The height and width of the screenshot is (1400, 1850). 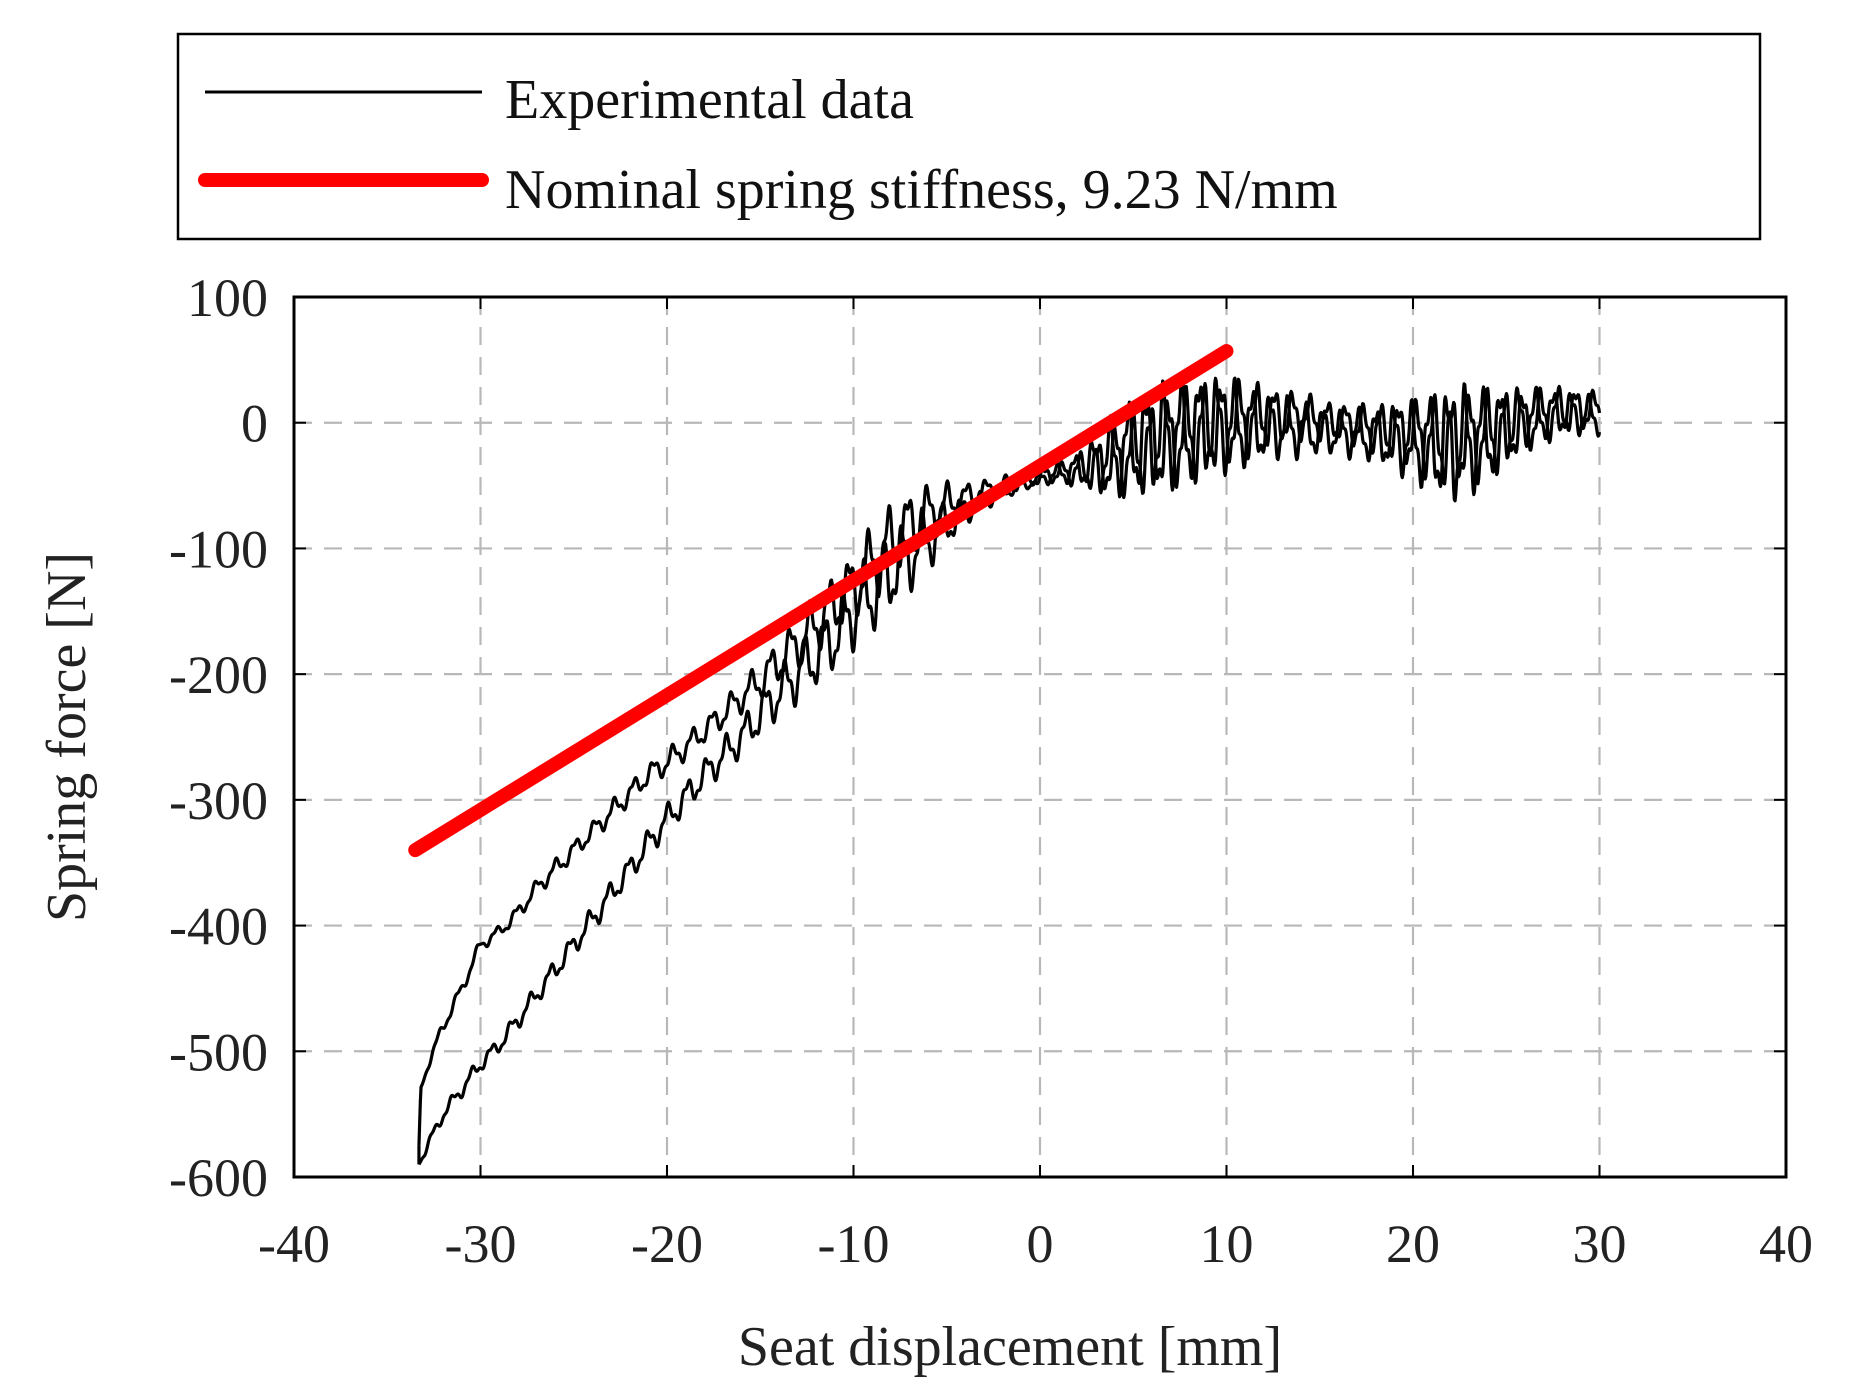 What do you see at coordinates (1040, 1244) in the screenshot?
I see `x-tick-label: 0` at bounding box center [1040, 1244].